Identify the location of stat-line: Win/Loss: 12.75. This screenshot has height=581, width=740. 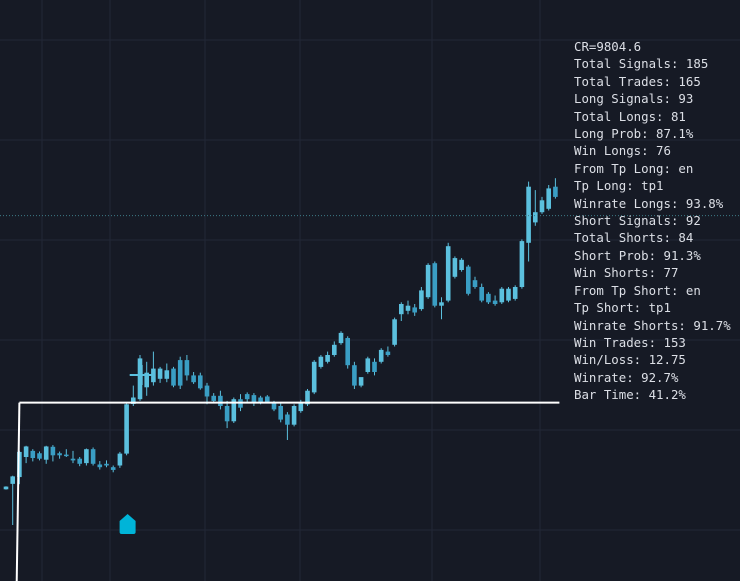
(630, 360).